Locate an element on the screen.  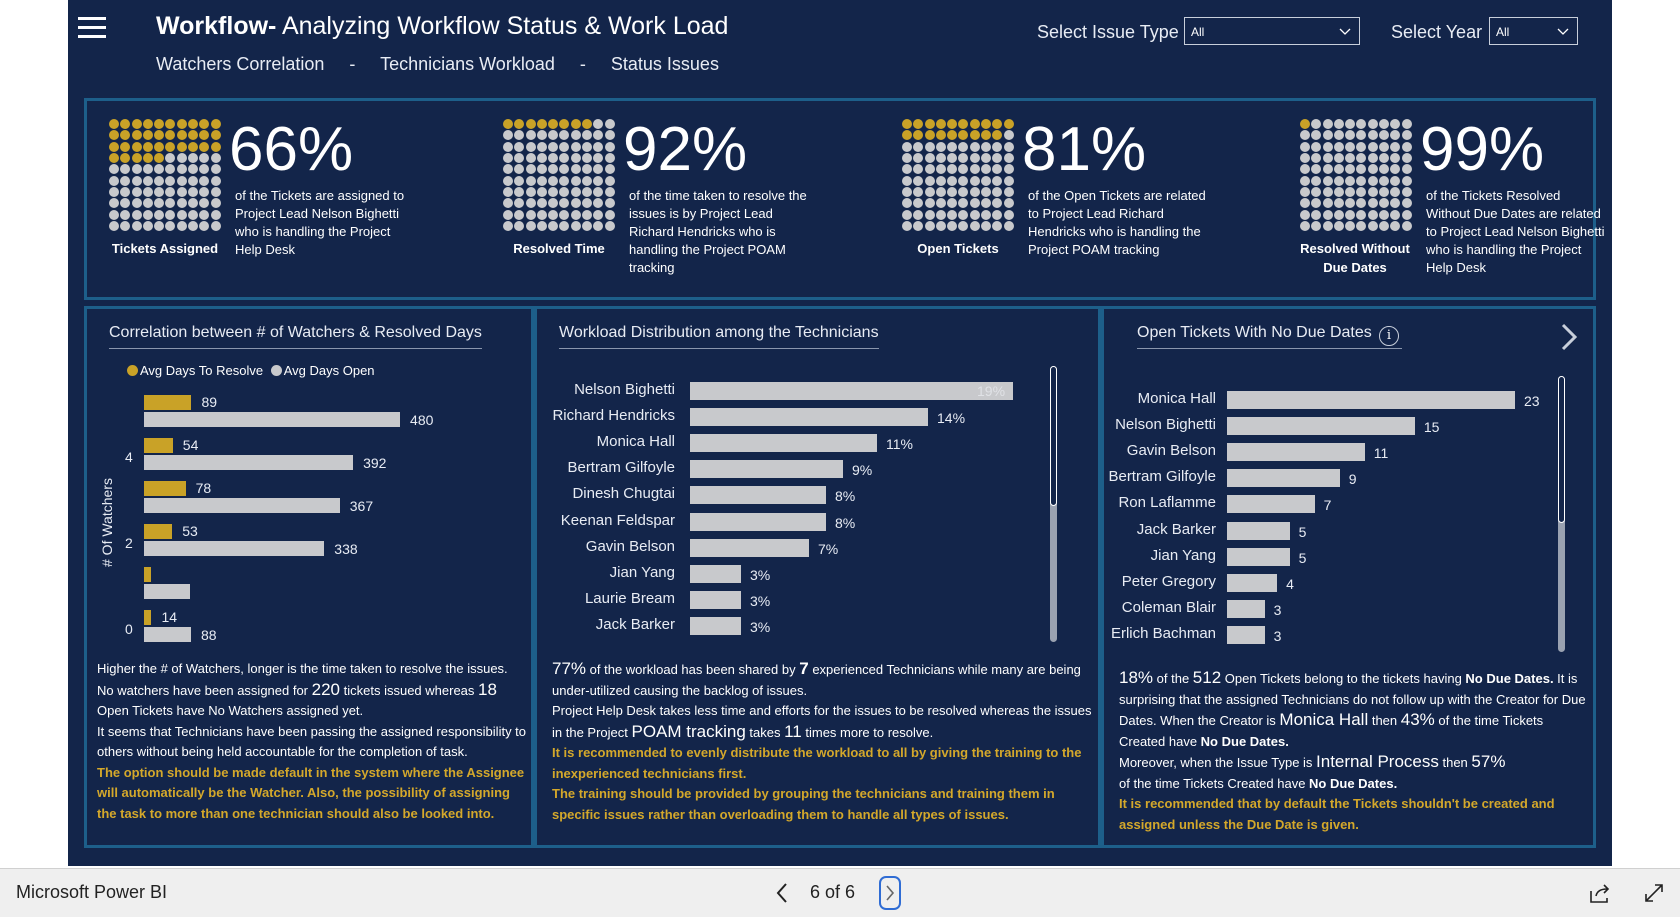
chevron-right-icon is located at coordinates (1569, 337).